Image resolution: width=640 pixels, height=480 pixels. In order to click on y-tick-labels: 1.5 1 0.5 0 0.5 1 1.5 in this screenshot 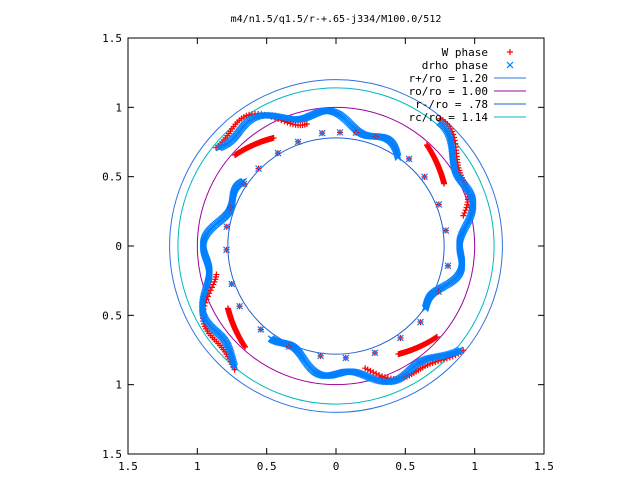, I will do `click(112, 246)`.